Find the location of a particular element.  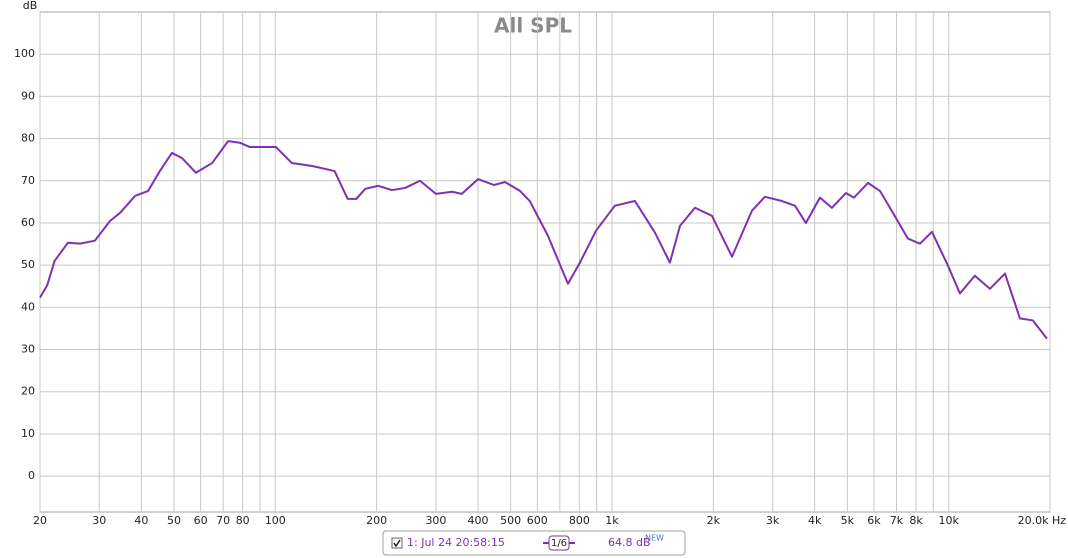

x-tick-label: 500 is located at coordinates (510, 520).